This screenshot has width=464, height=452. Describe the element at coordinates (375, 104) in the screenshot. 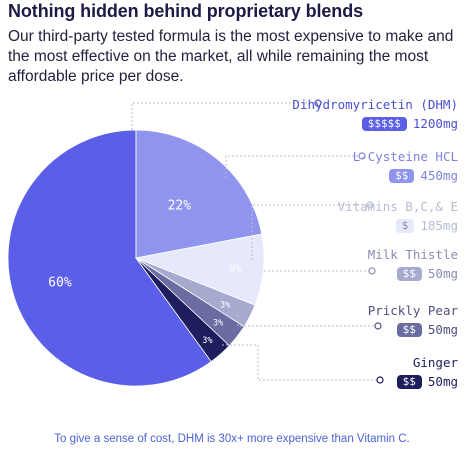

I see `ingredient-name: Dihydromyricetin (DHM)` at that location.